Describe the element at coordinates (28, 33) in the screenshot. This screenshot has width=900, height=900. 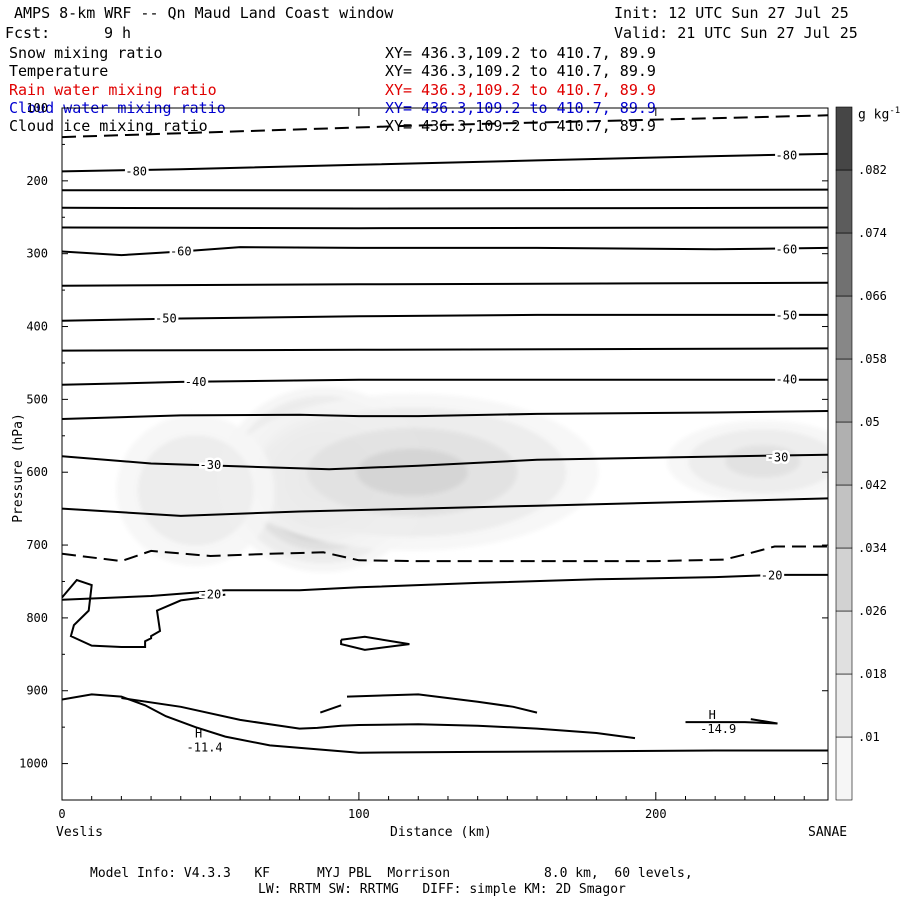
I see `forecast-label: Fcst:` at that location.